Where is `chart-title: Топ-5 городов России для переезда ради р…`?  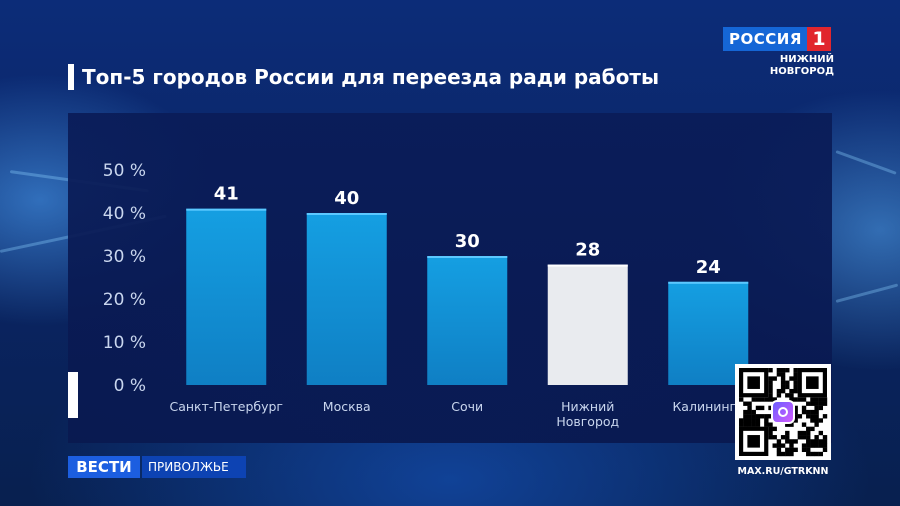
chart-title: Топ-5 городов России для переезда ради р… is located at coordinates (371, 77).